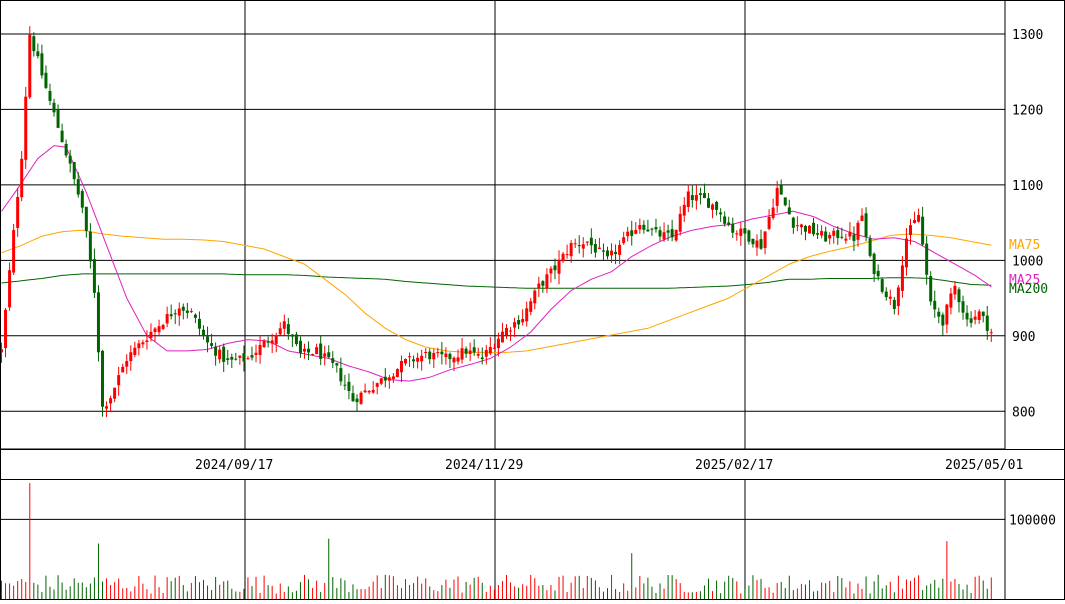 Image resolution: width=1065 pixels, height=604 pixels. What do you see at coordinates (1023, 412) in the screenshot?
I see `price-tick-label: 800` at bounding box center [1023, 412].